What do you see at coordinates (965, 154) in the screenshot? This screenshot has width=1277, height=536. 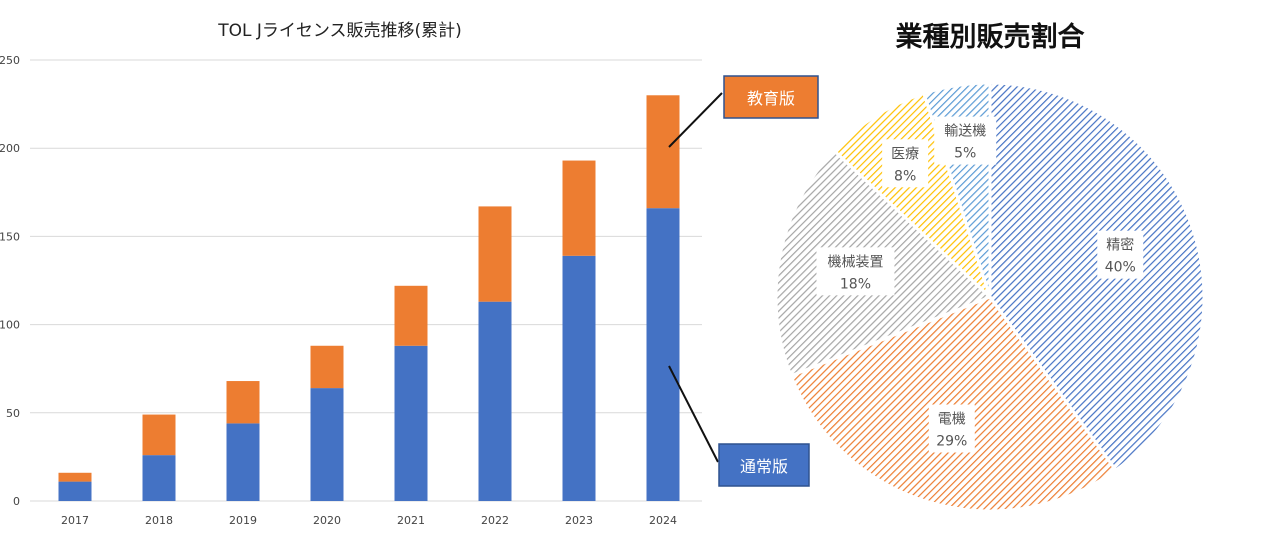 I see `pie-slice-percent: 5%` at bounding box center [965, 154].